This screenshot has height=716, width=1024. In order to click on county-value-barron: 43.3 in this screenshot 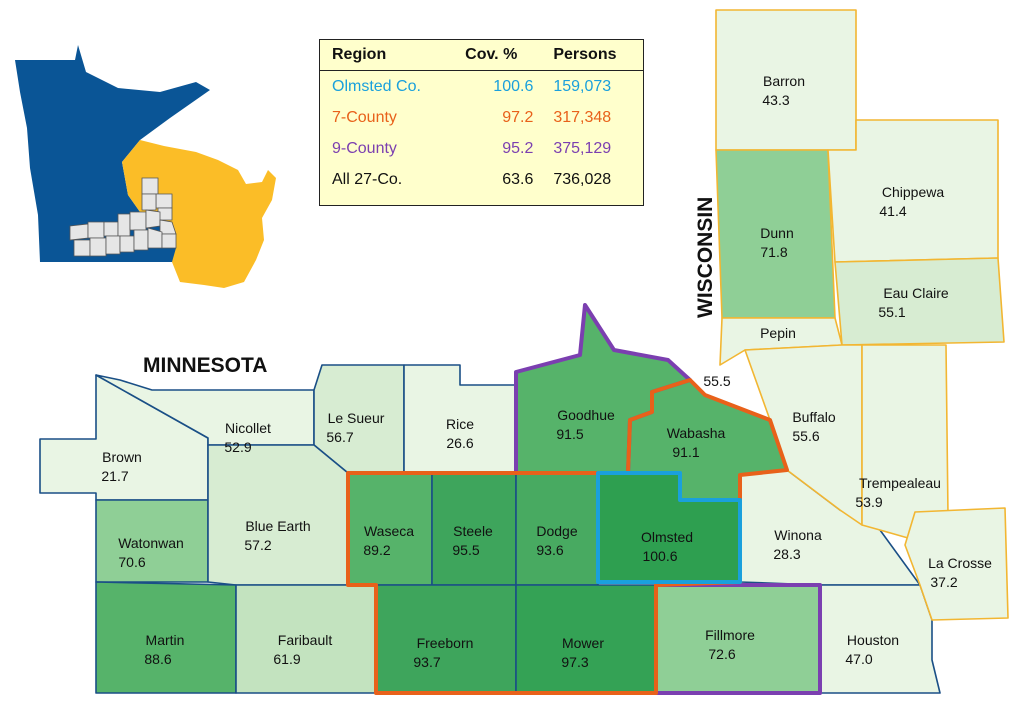, I will do `click(775, 100)`.